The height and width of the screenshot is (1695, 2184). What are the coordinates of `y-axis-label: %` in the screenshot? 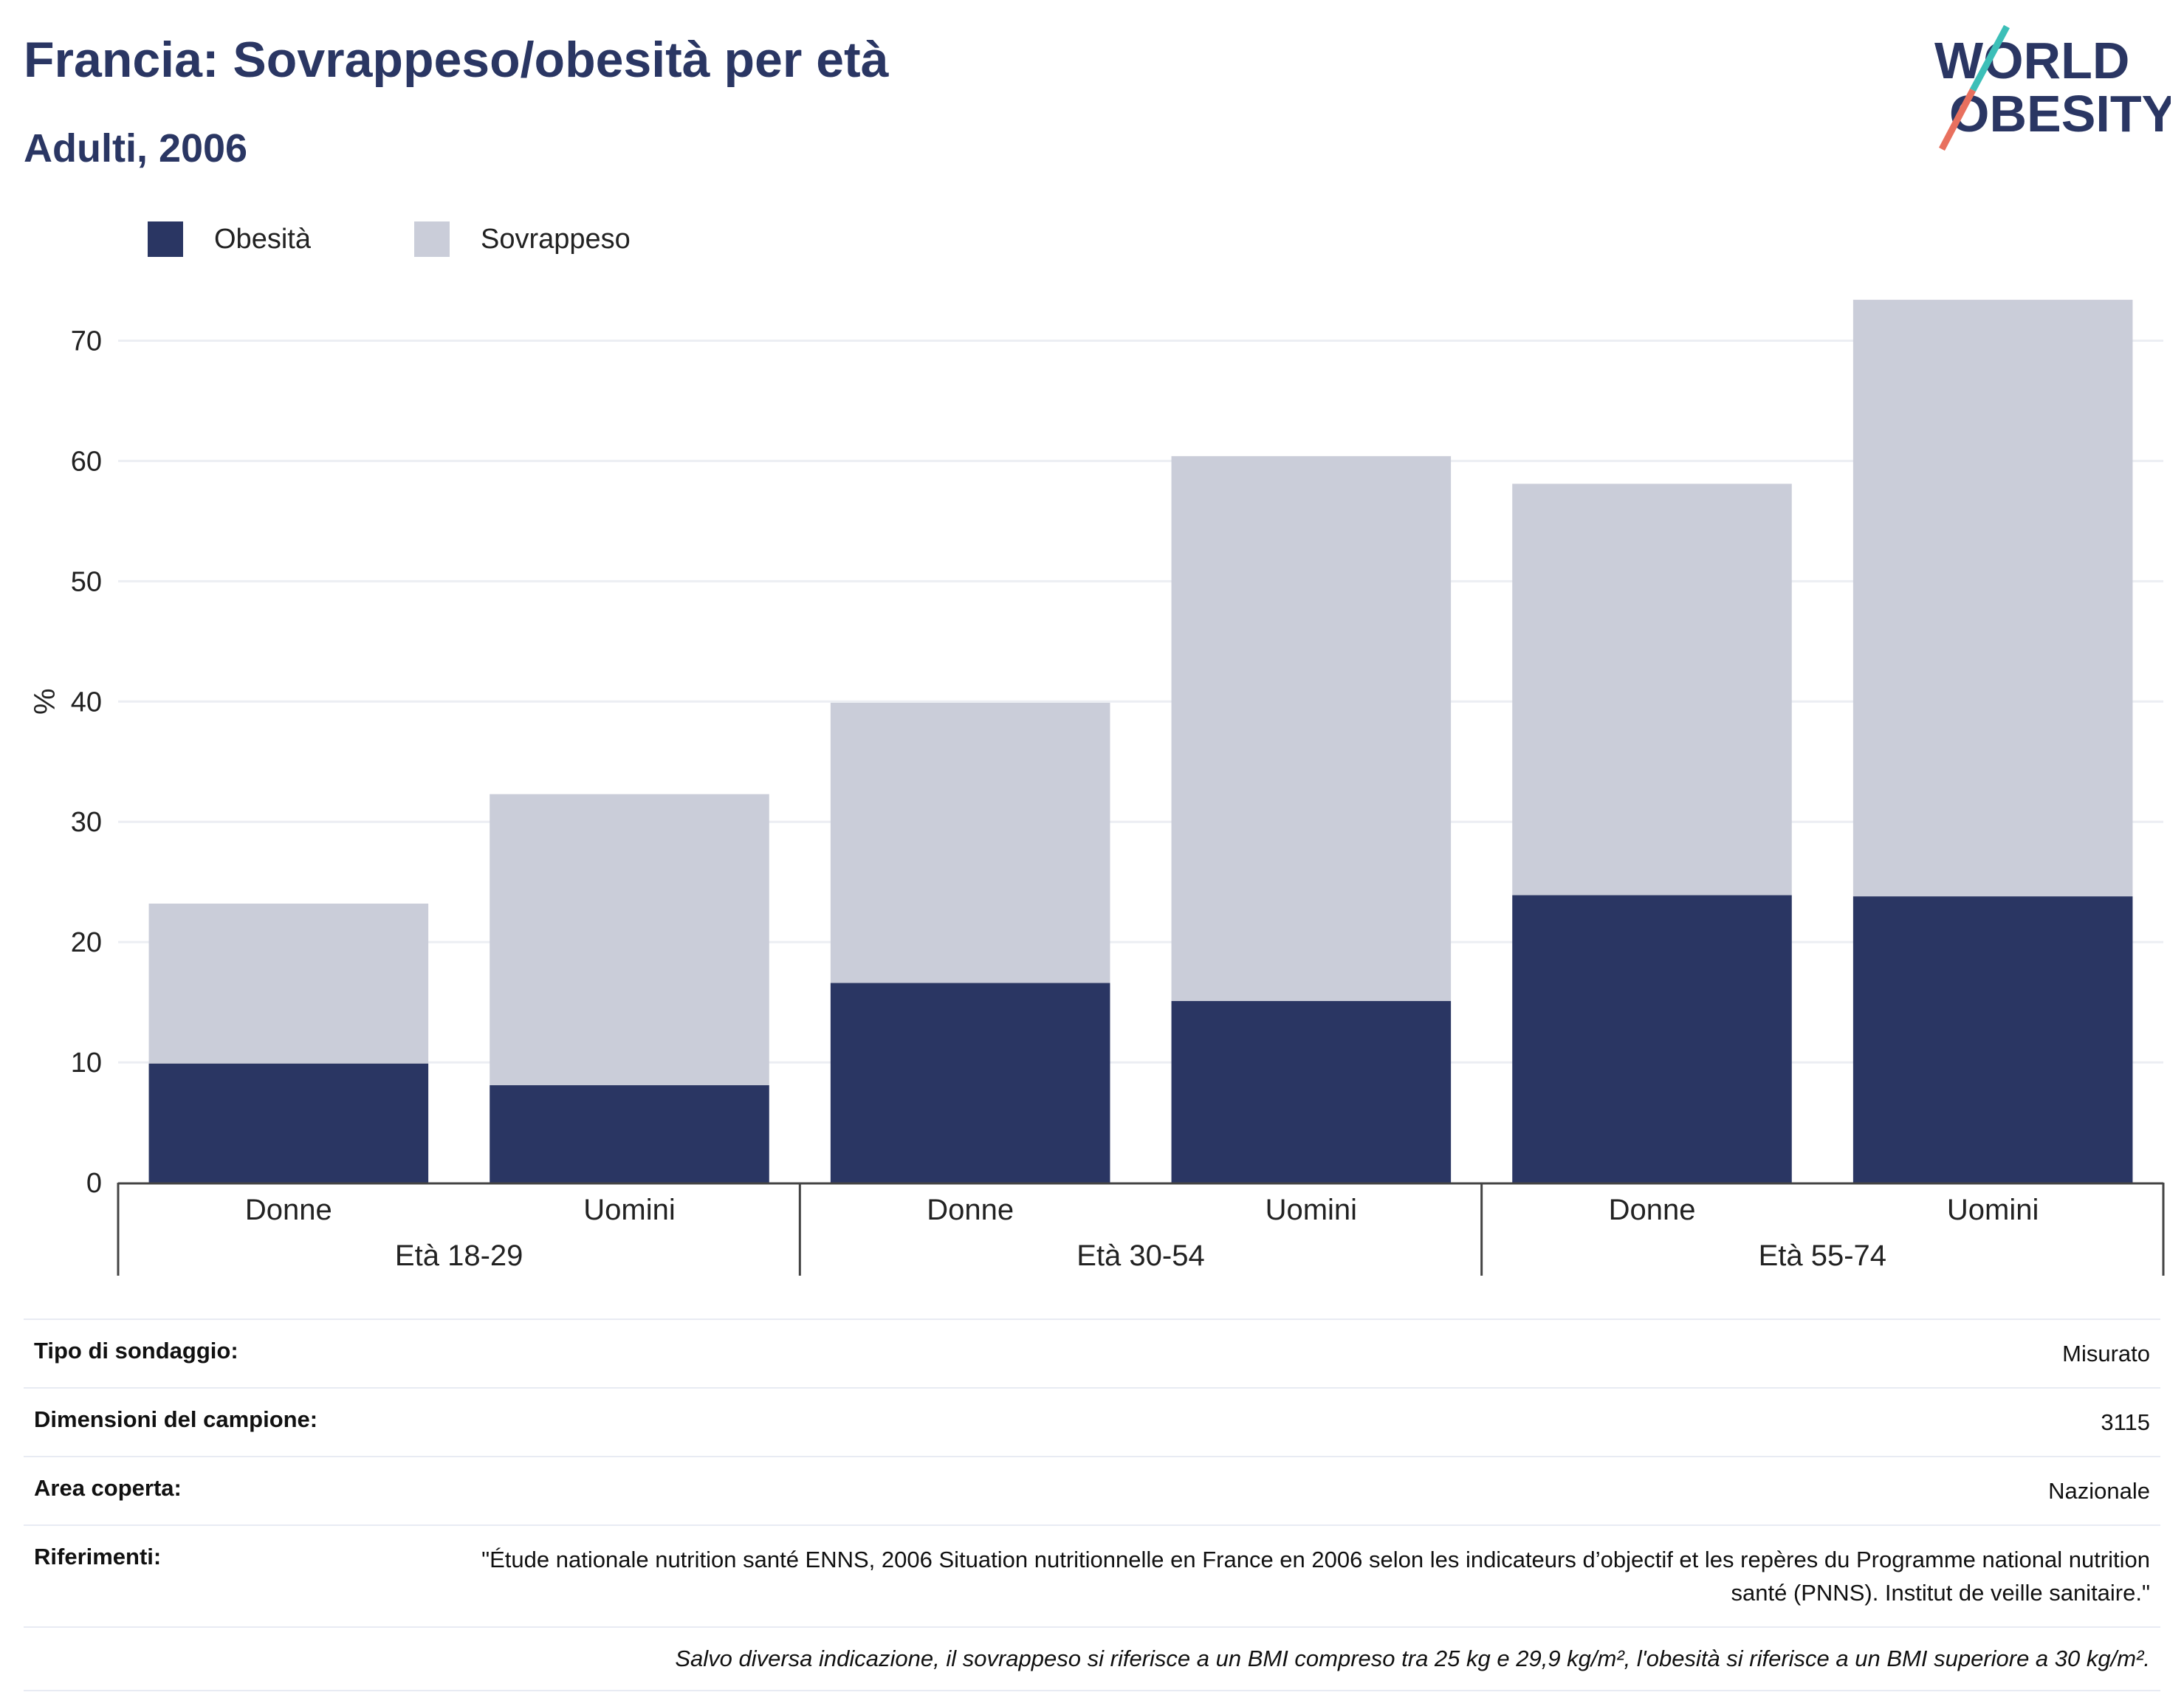 It's located at (45, 701).